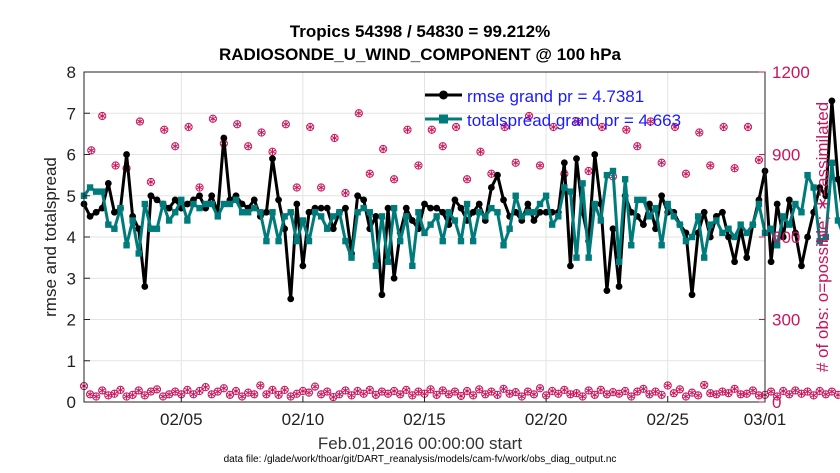 The width and height of the screenshot is (840, 473). I want to click on legend-rmse-marker, so click(443, 95).